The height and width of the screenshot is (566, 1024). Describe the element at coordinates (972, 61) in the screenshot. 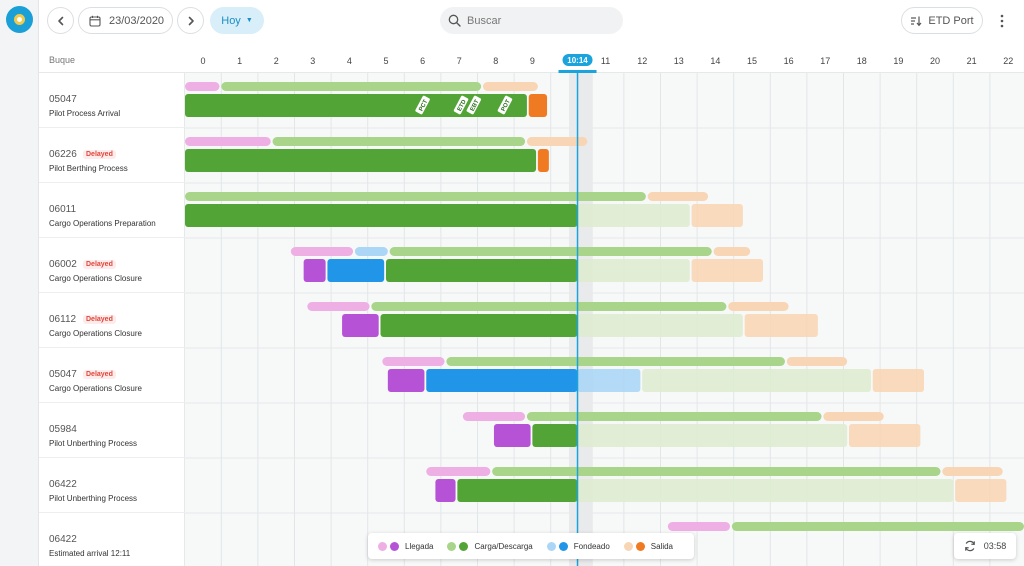

I see `hour-tick-label: 21` at that location.